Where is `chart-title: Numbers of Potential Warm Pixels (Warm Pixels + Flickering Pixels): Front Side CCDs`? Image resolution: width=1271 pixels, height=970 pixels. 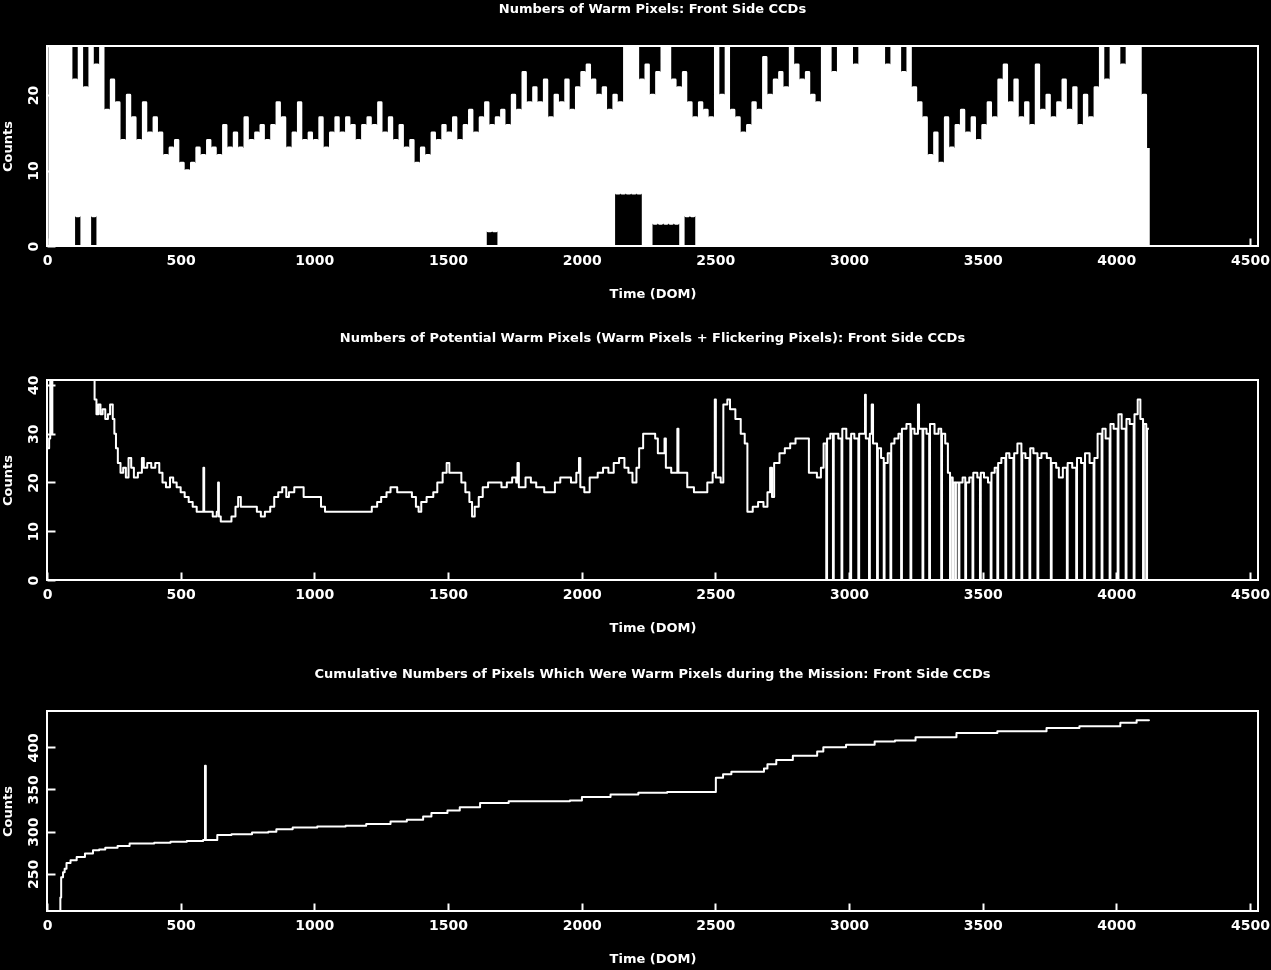 chart-title: Numbers of Potential Warm Pixels (Warm Pixels + Flickering Pixels): Front Side CCDs is located at coordinates (652, 338).